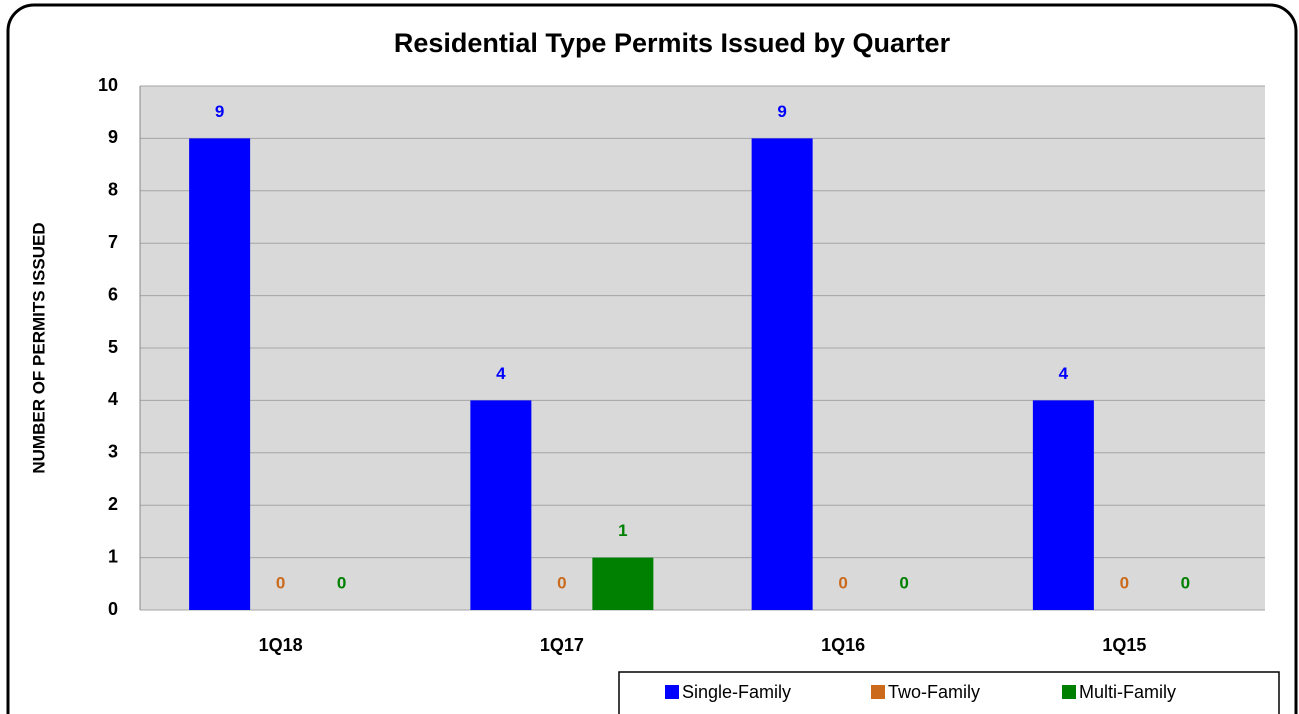 Image resolution: width=1299 pixels, height=714 pixels. I want to click on legend-label: Multi-Family, so click(1127, 692).